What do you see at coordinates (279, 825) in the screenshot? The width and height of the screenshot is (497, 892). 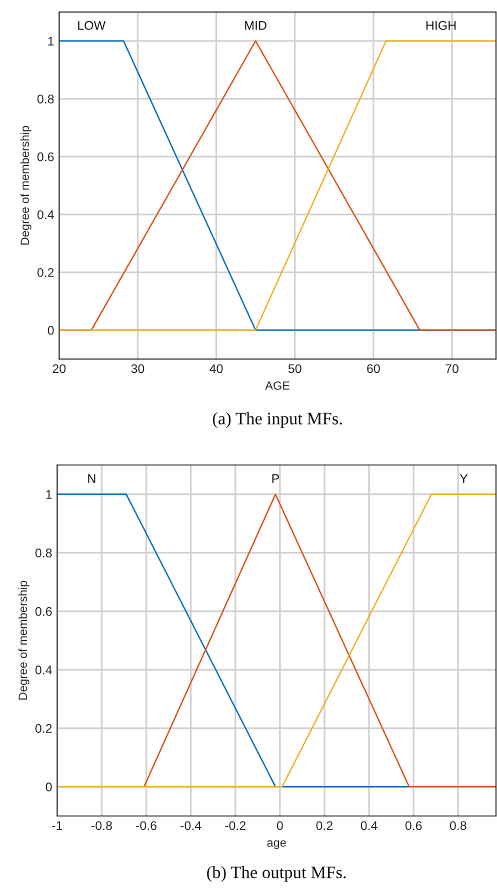 I see `x-tick-label: 0` at bounding box center [279, 825].